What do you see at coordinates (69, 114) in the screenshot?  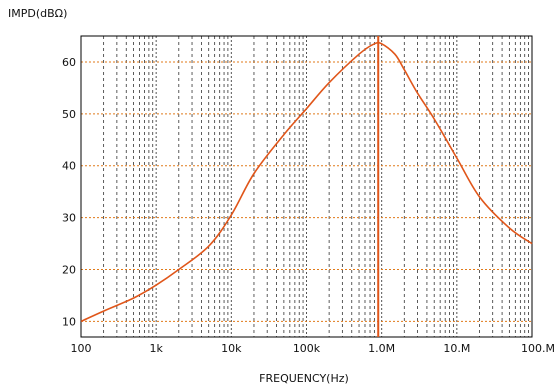 I see `y-tick-label: 50` at bounding box center [69, 114].